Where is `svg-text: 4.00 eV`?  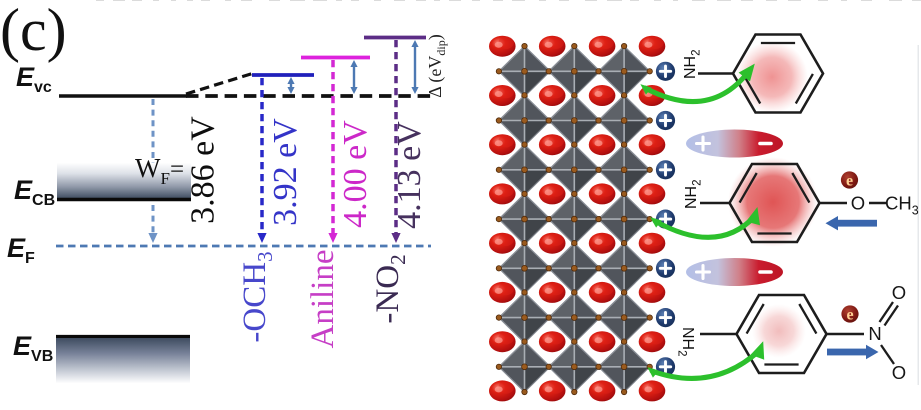 svg-text: 4.00 eV is located at coordinates (355, 174).